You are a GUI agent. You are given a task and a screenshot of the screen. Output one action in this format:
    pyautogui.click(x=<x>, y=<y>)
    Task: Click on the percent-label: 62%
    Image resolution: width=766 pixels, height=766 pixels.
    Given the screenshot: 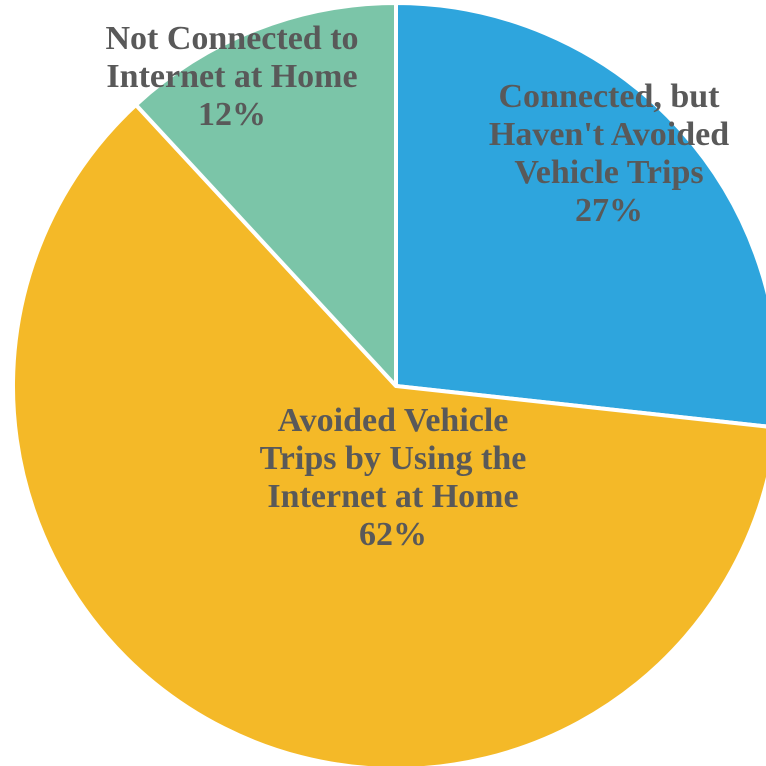 What is the action you would take?
    pyautogui.click(x=393, y=534)
    